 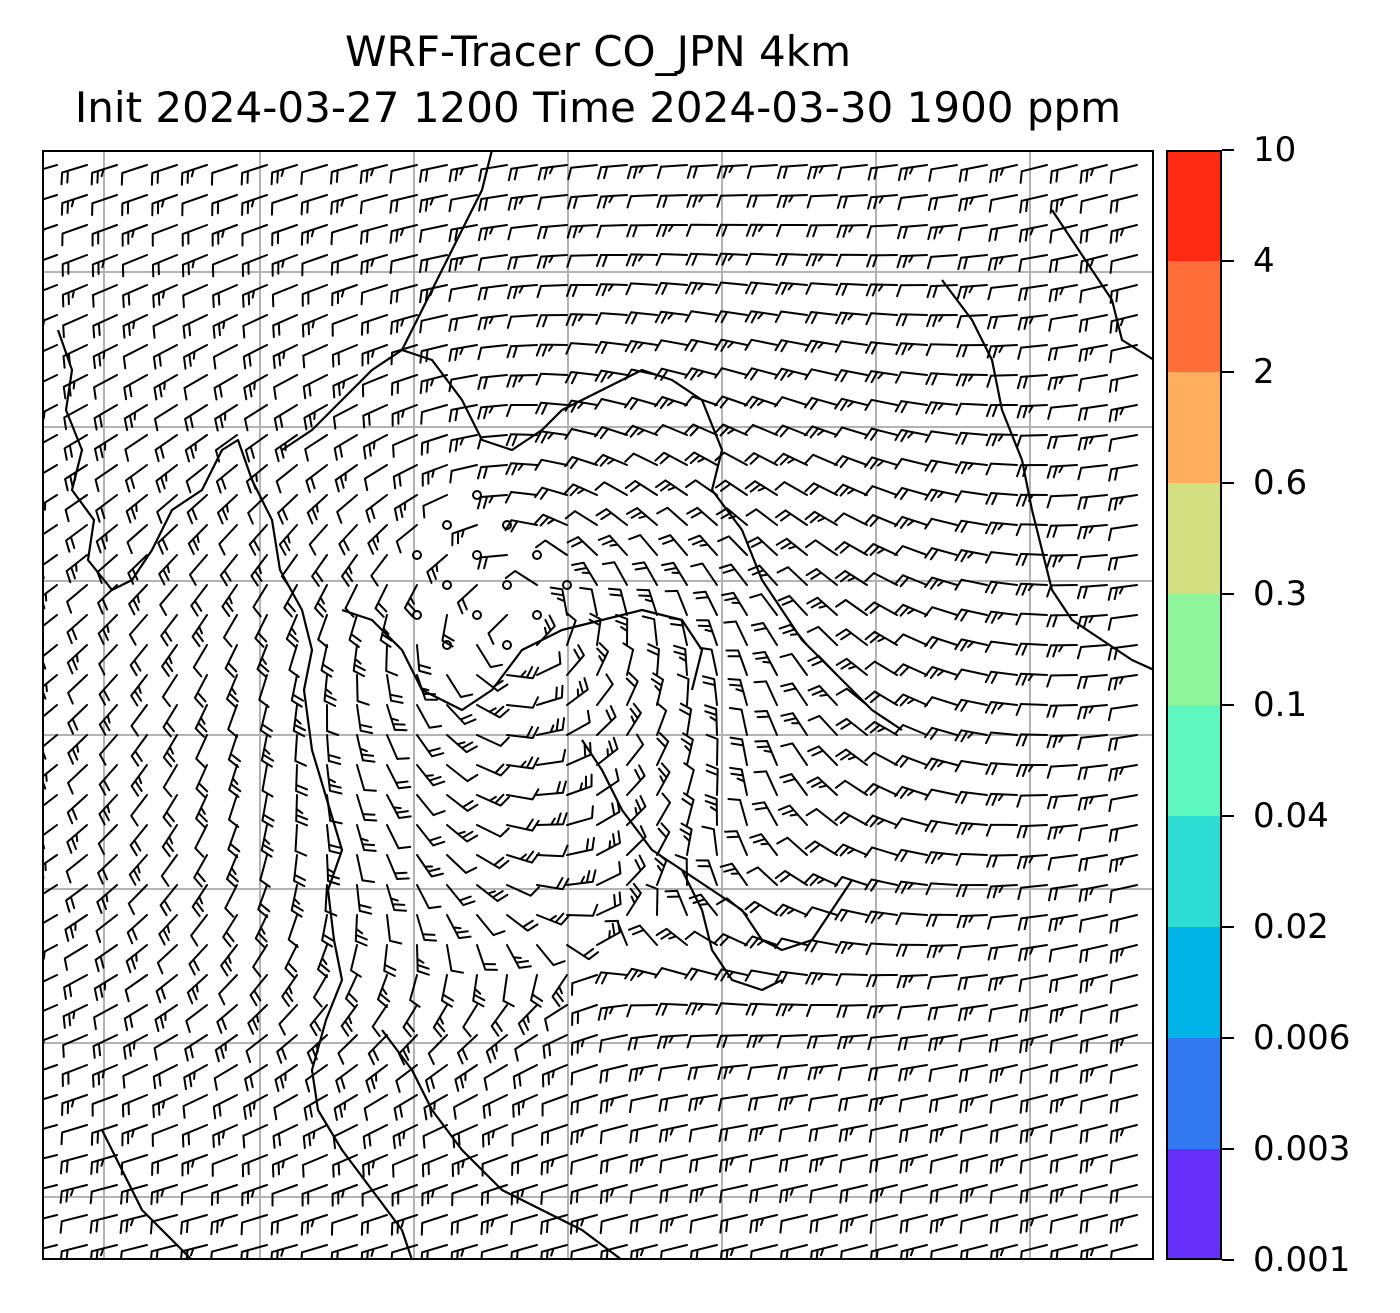 I want to click on colorbar-tick-label: 0.3, so click(x=1280, y=594).